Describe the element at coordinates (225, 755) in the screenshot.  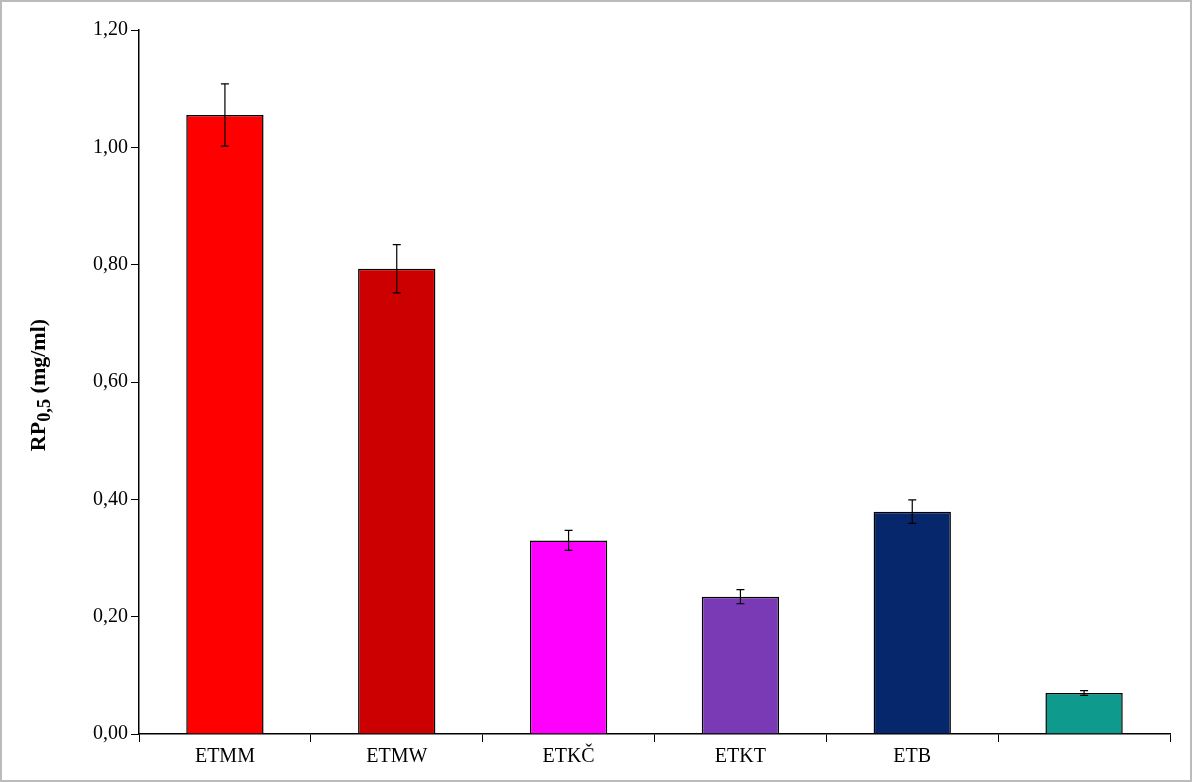
I see `x-tick-label: ETMM` at that location.